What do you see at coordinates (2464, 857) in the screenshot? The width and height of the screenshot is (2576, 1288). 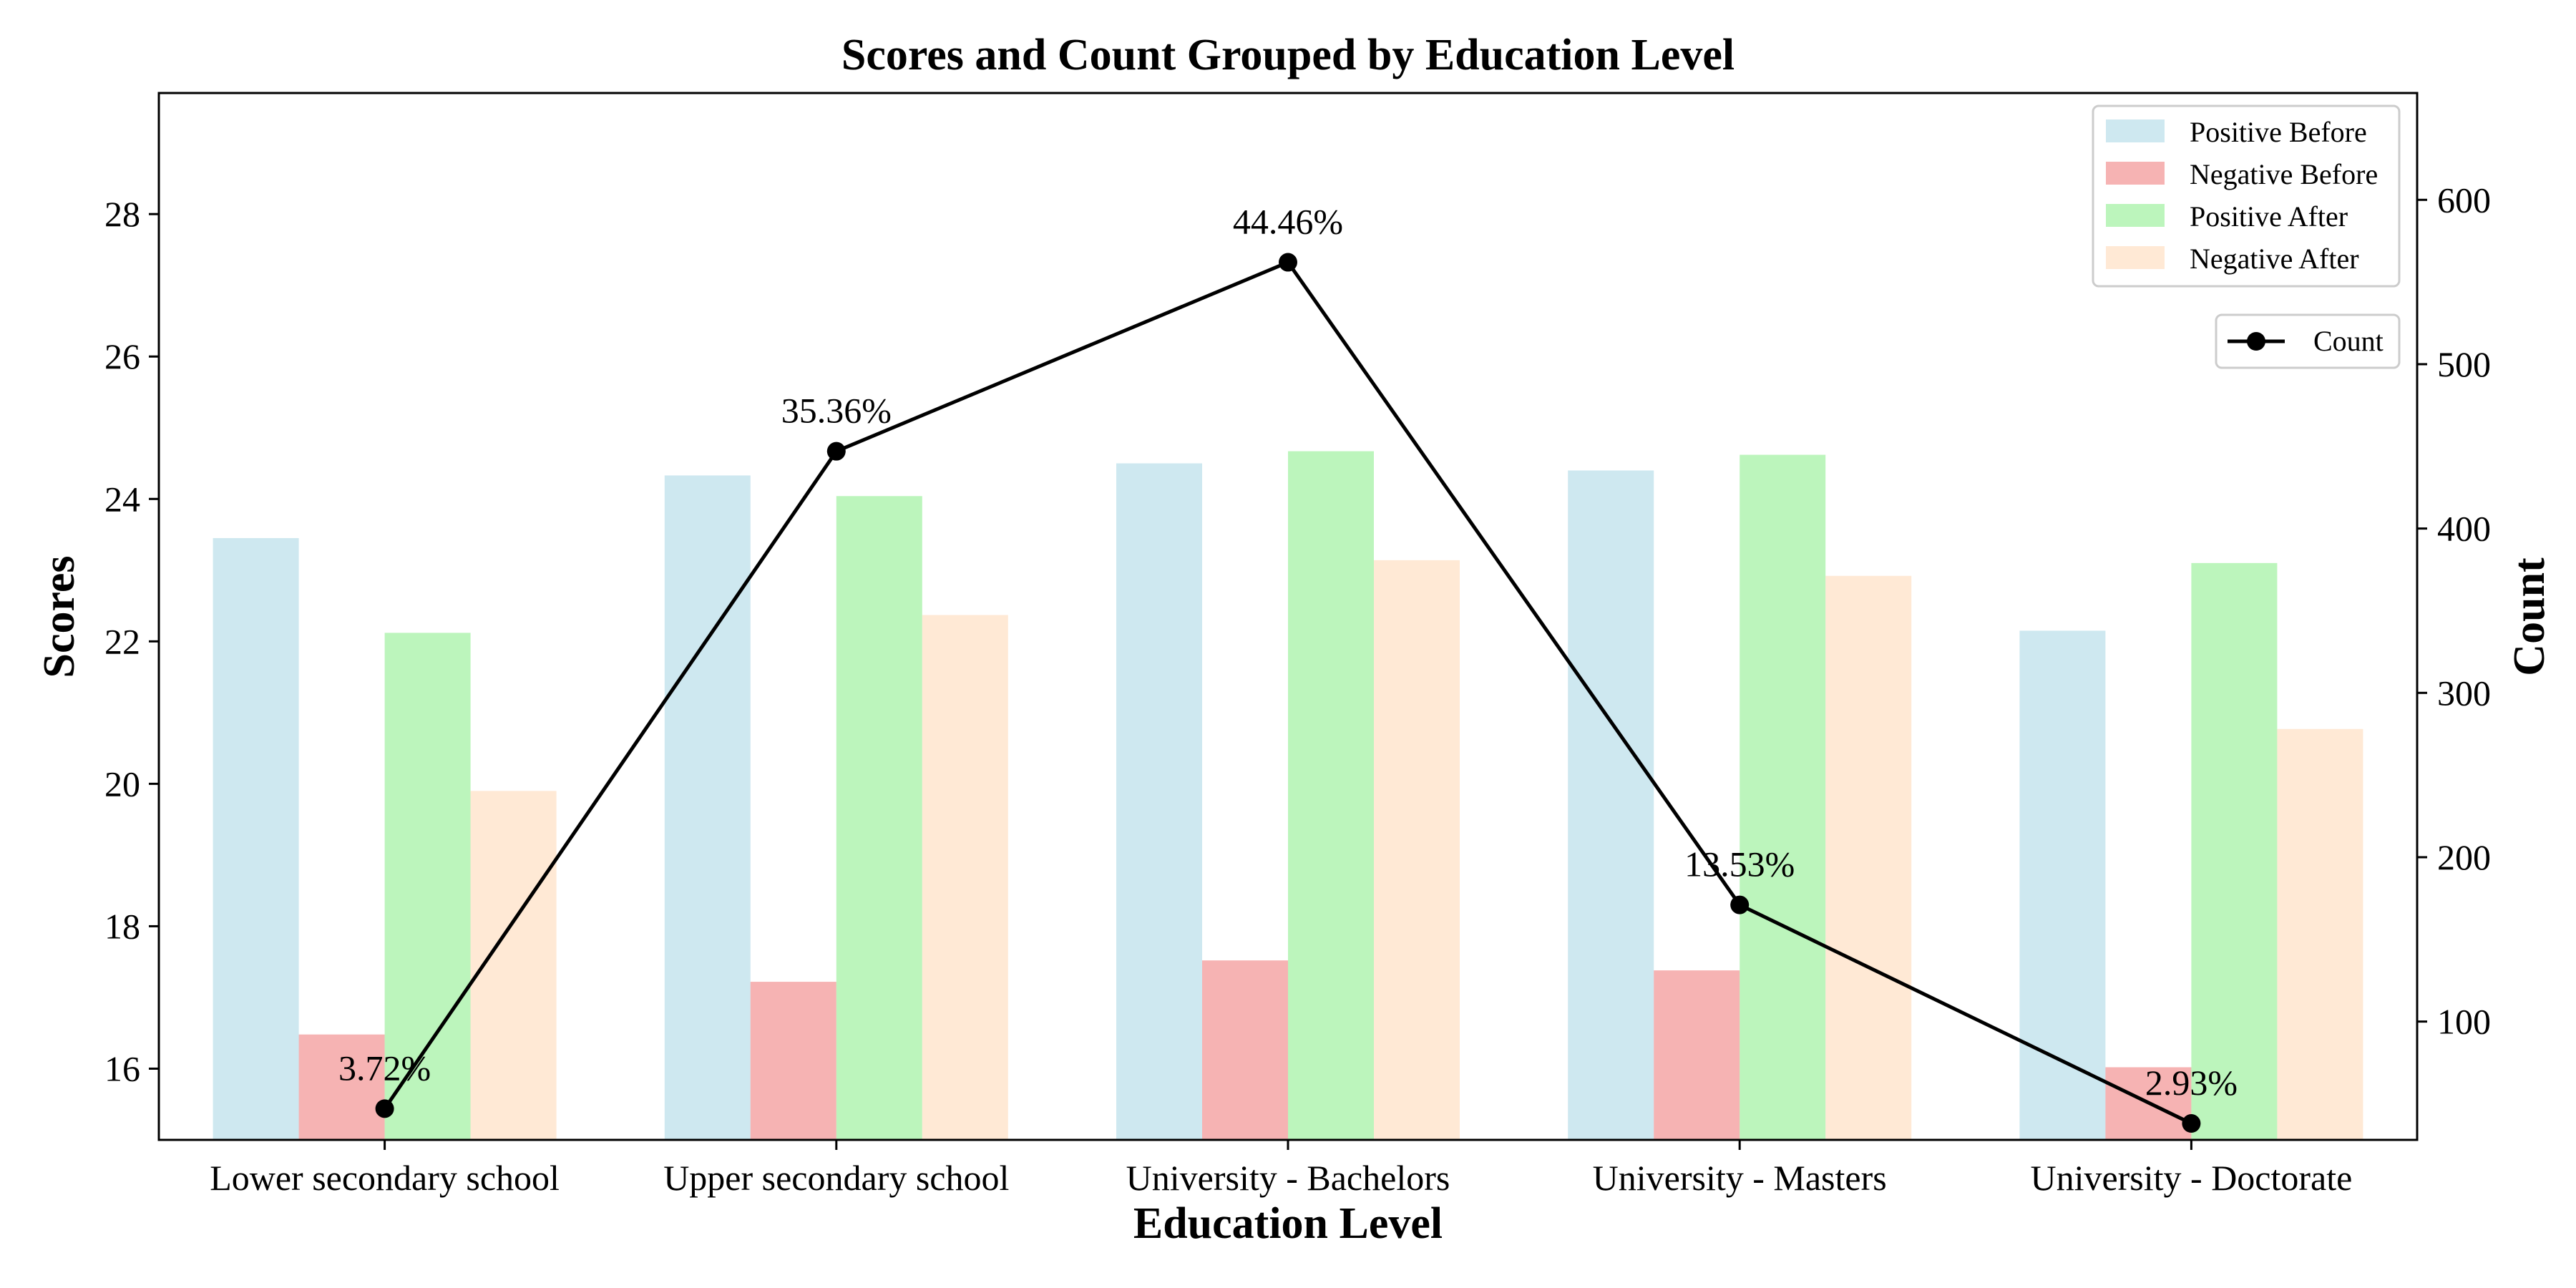 I see `y2-tick-label: 200` at bounding box center [2464, 857].